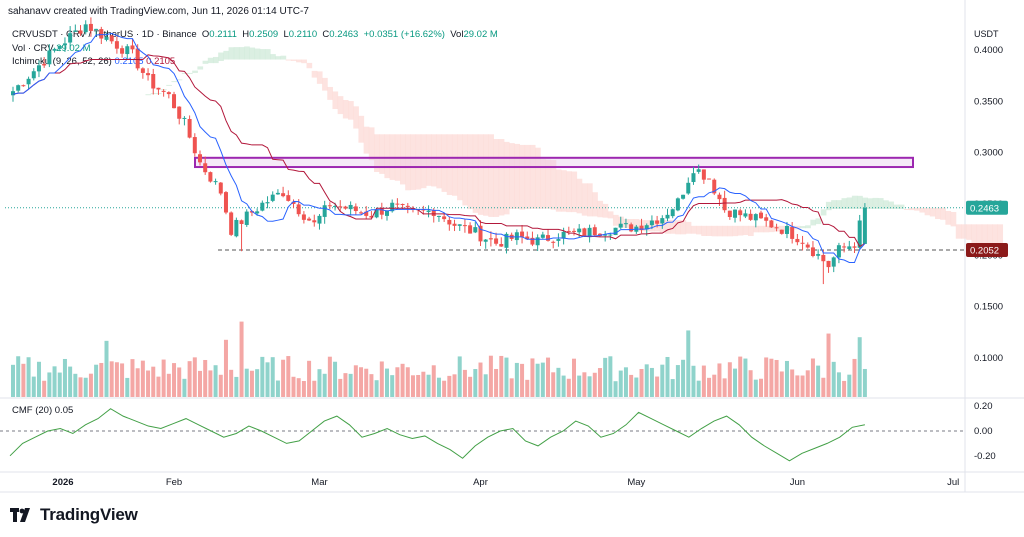  What do you see at coordinates (246, 34) in the screenshot?
I see `high-label: H` at bounding box center [246, 34].